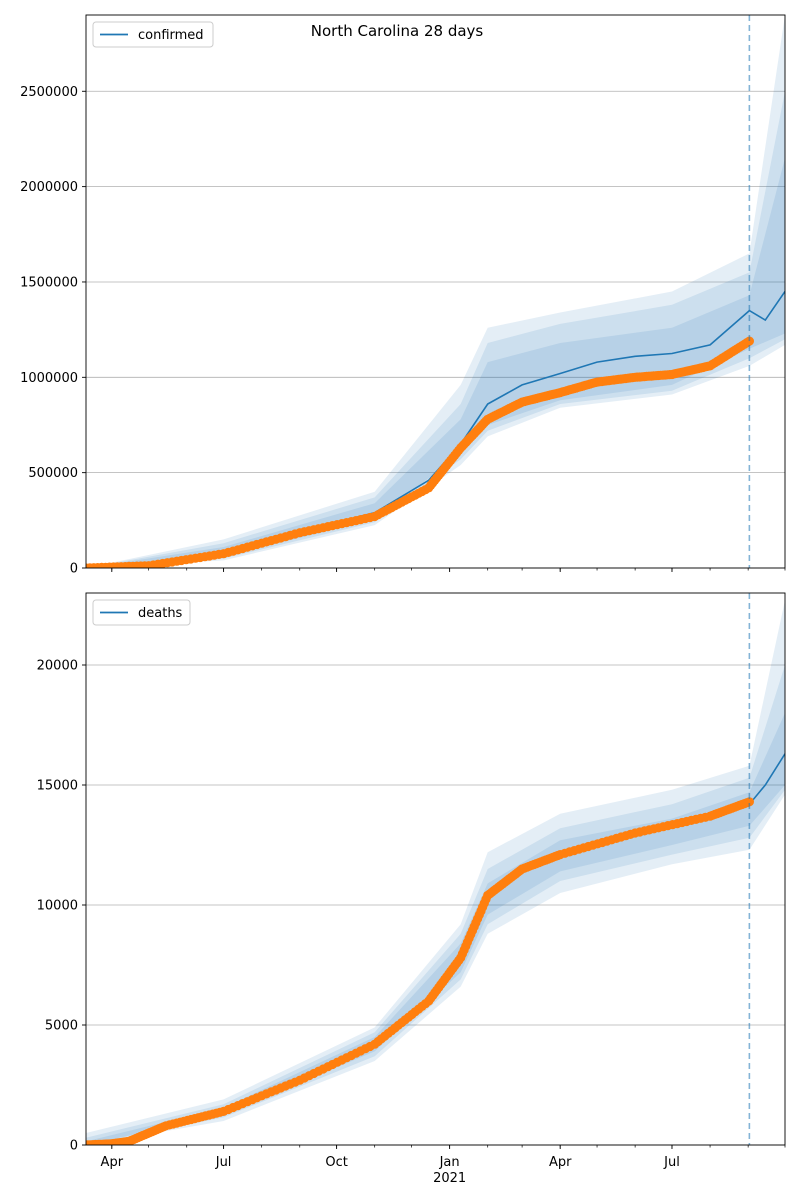 The height and width of the screenshot is (1200, 800). What do you see at coordinates (57, 906) in the screenshot?
I see `y-tick-label: 10000` at bounding box center [57, 906].